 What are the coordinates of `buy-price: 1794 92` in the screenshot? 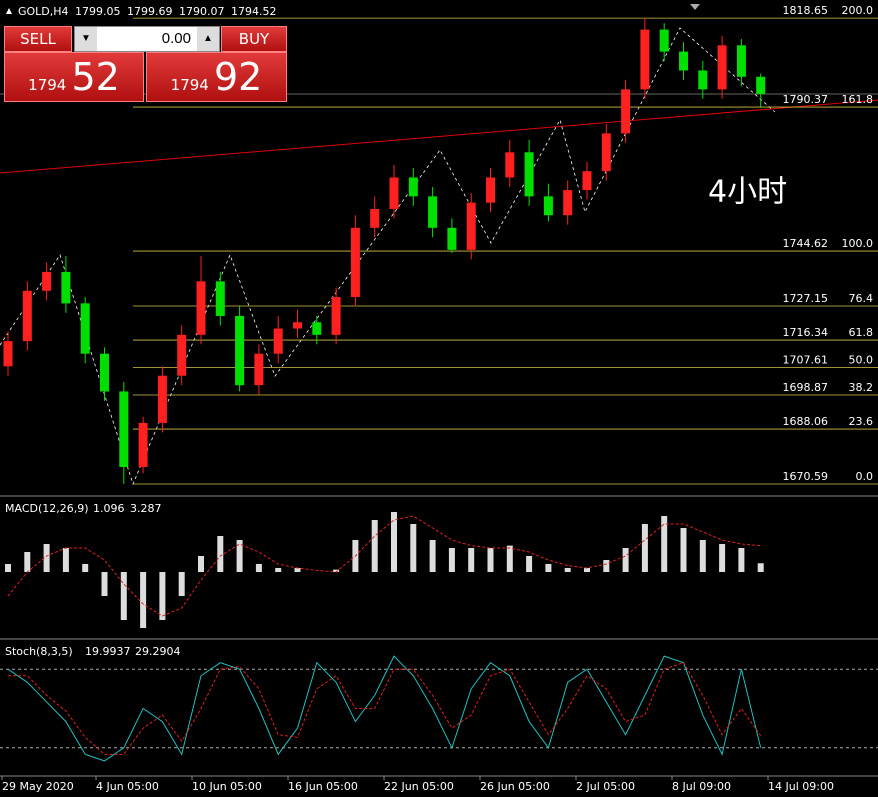 It's located at (216, 77).